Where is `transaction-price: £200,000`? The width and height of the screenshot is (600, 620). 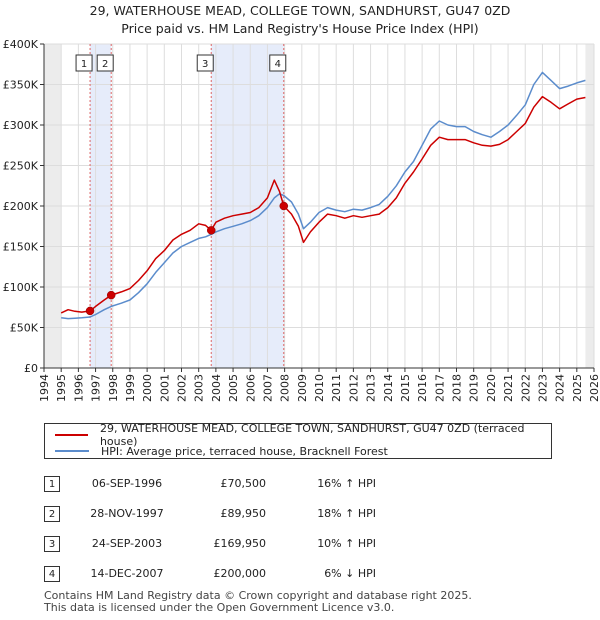 transaction-price: £200,000 is located at coordinates (240, 573).